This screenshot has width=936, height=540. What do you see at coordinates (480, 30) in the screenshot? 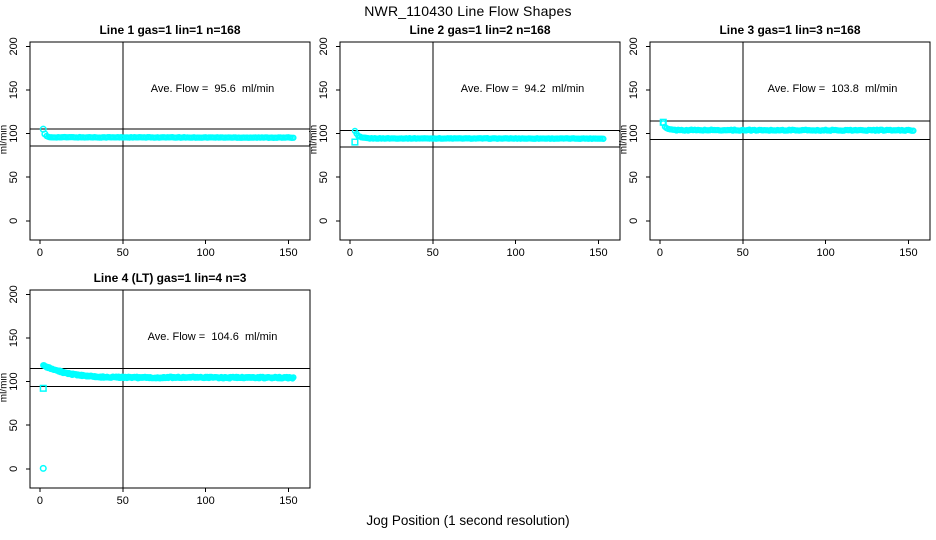
I see `panel-title: Line 2 gas=1 lin=2 n=168` at bounding box center [480, 30].